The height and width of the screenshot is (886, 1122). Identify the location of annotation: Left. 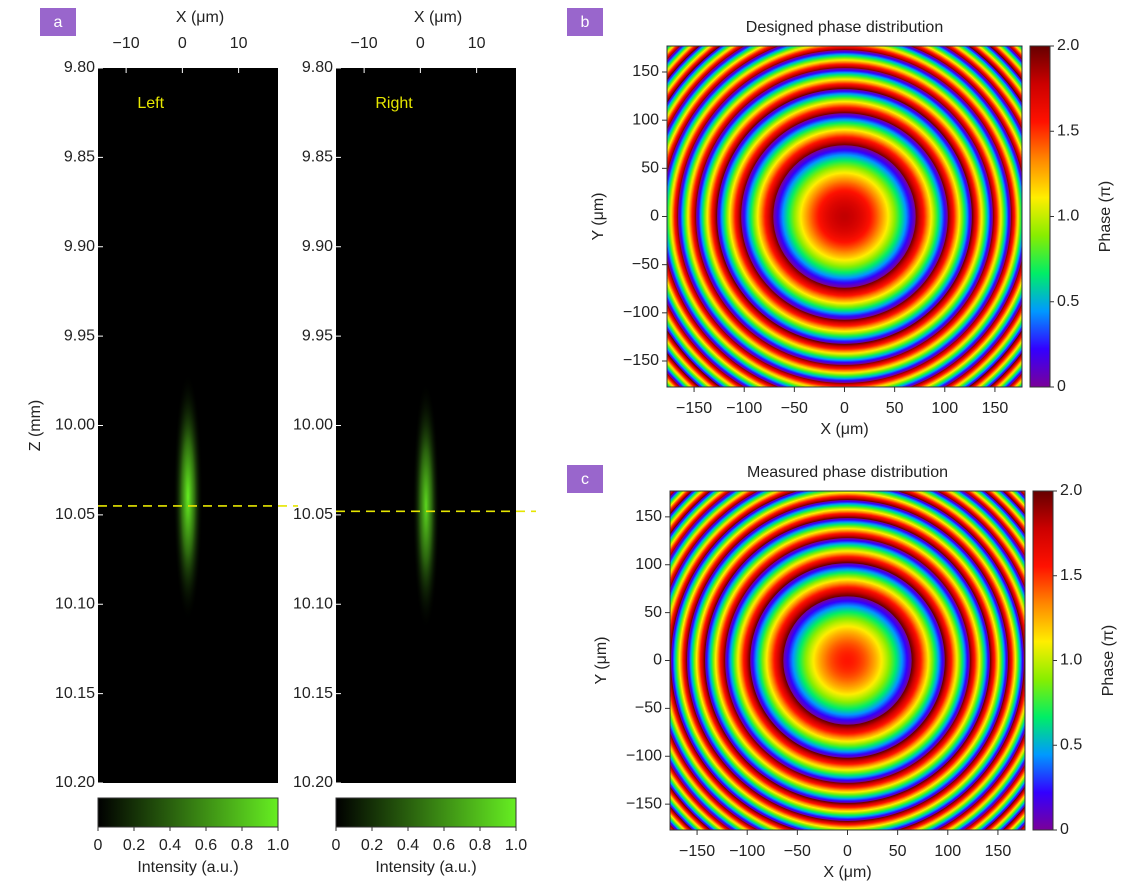
(150, 103).